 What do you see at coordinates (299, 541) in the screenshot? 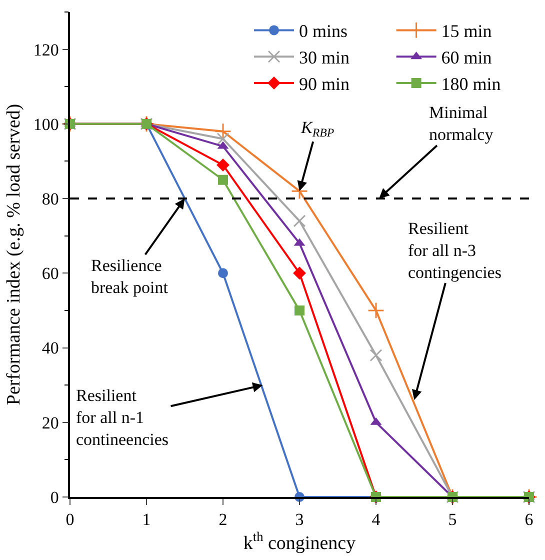
I see `x-axis-title: k$^{th}$ conginency` at bounding box center [299, 541].